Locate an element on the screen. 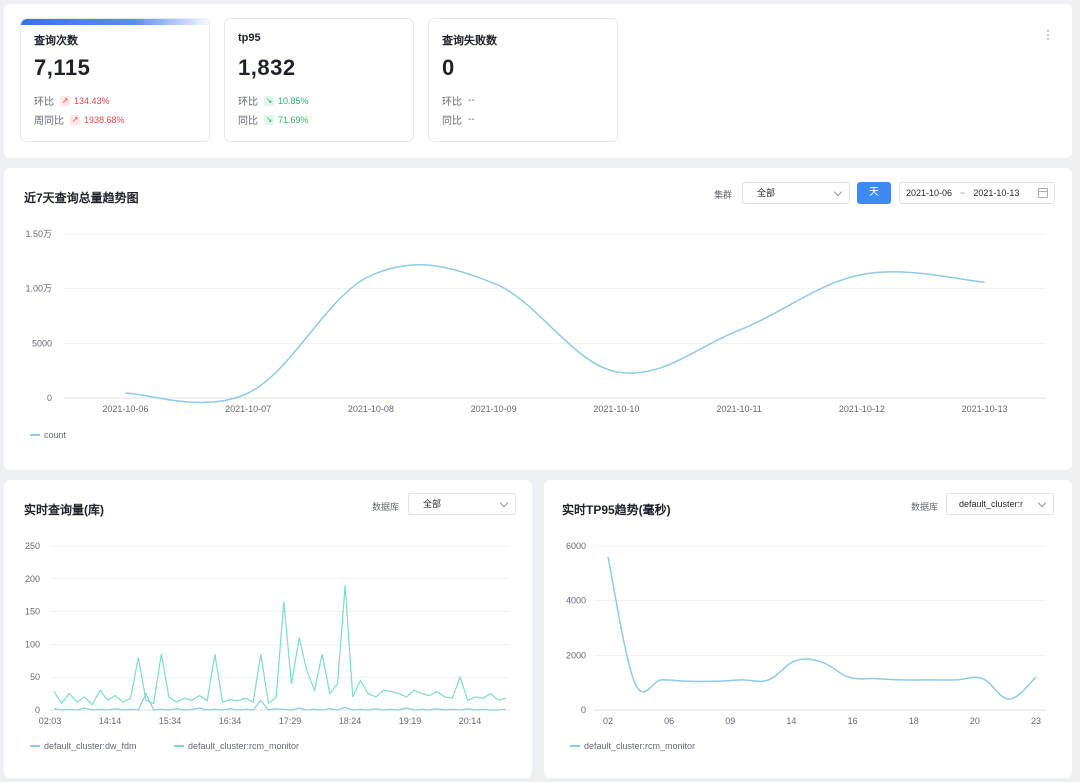 The width and height of the screenshot is (1080, 782). x-tick-label: 2021-10-11 is located at coordinates (738, 409).